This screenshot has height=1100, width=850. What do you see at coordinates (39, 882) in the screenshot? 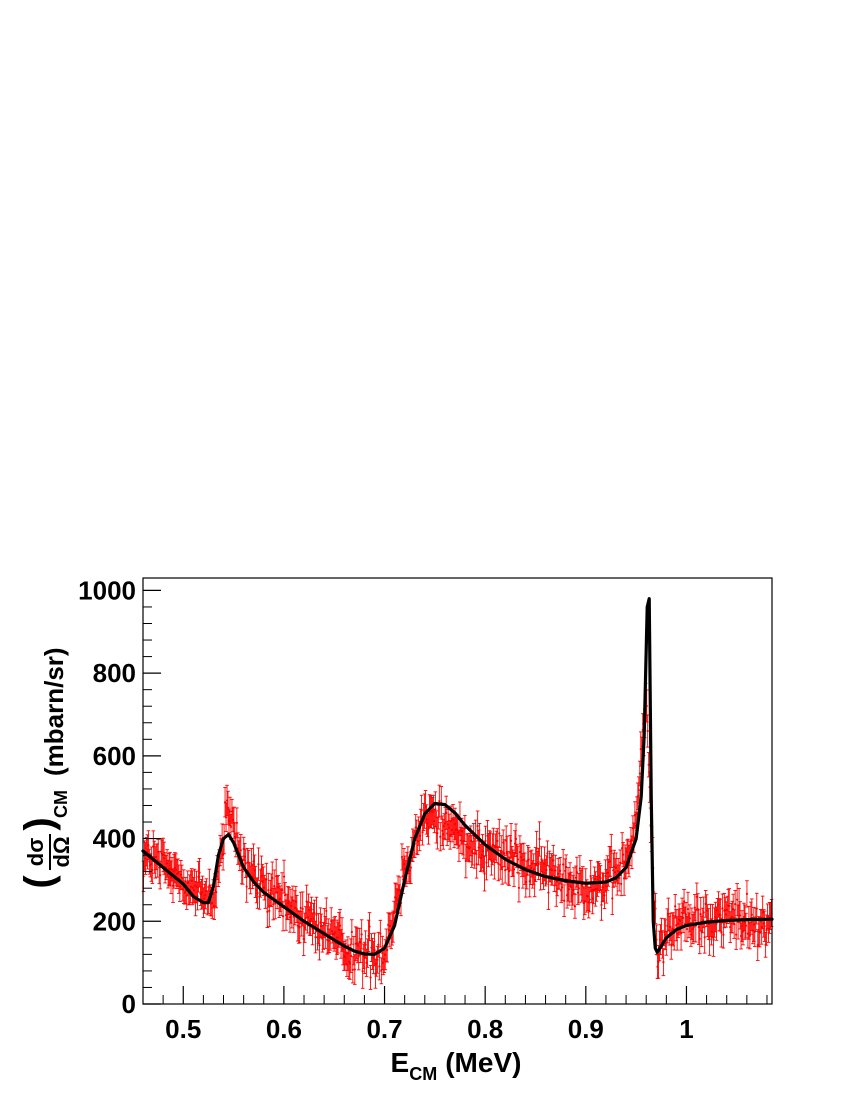
I see `y-axis-title-open-paren: (` at bounding box center [39, 882].